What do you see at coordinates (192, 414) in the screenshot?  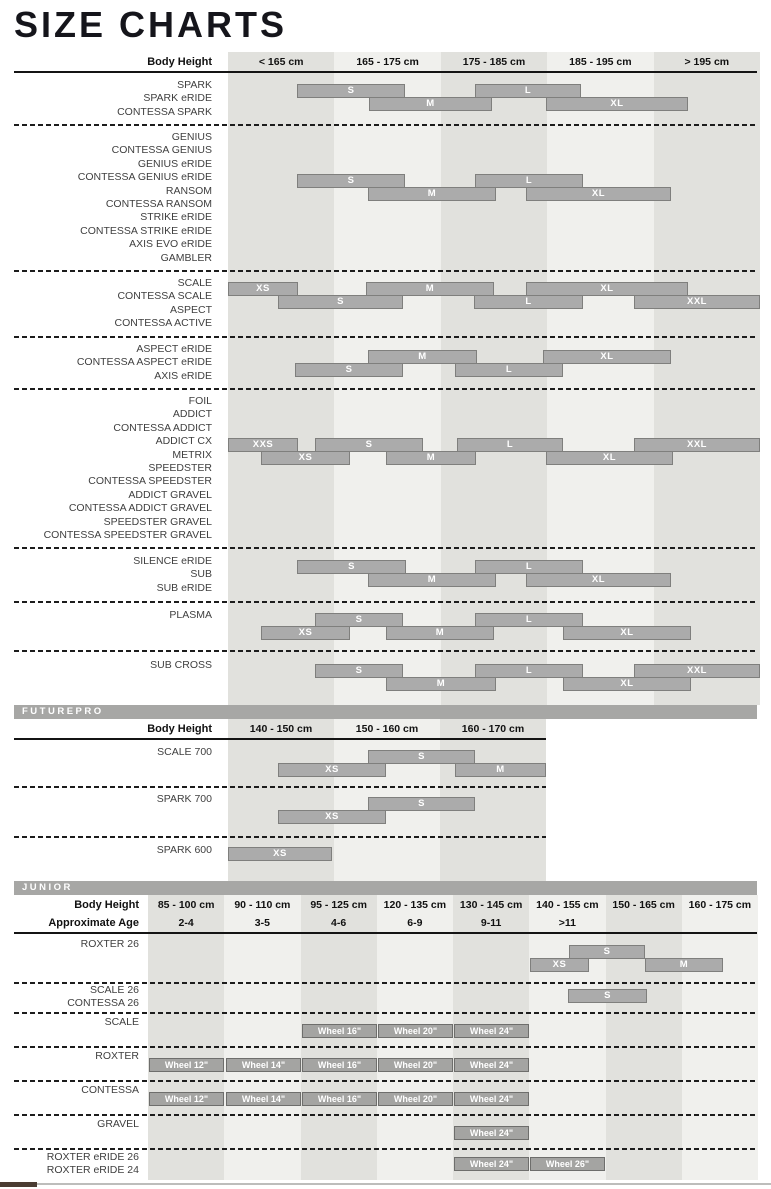 I see `model-label: ADDICT` at bounding box center [192, 414].